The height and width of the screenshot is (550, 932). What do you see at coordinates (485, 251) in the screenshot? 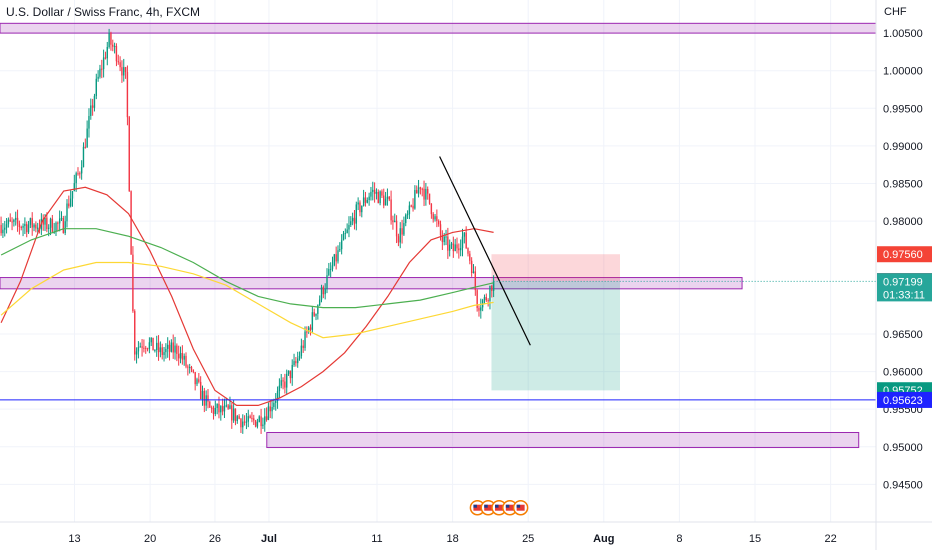
I see `trend-line` at bounding box center [485, 251].